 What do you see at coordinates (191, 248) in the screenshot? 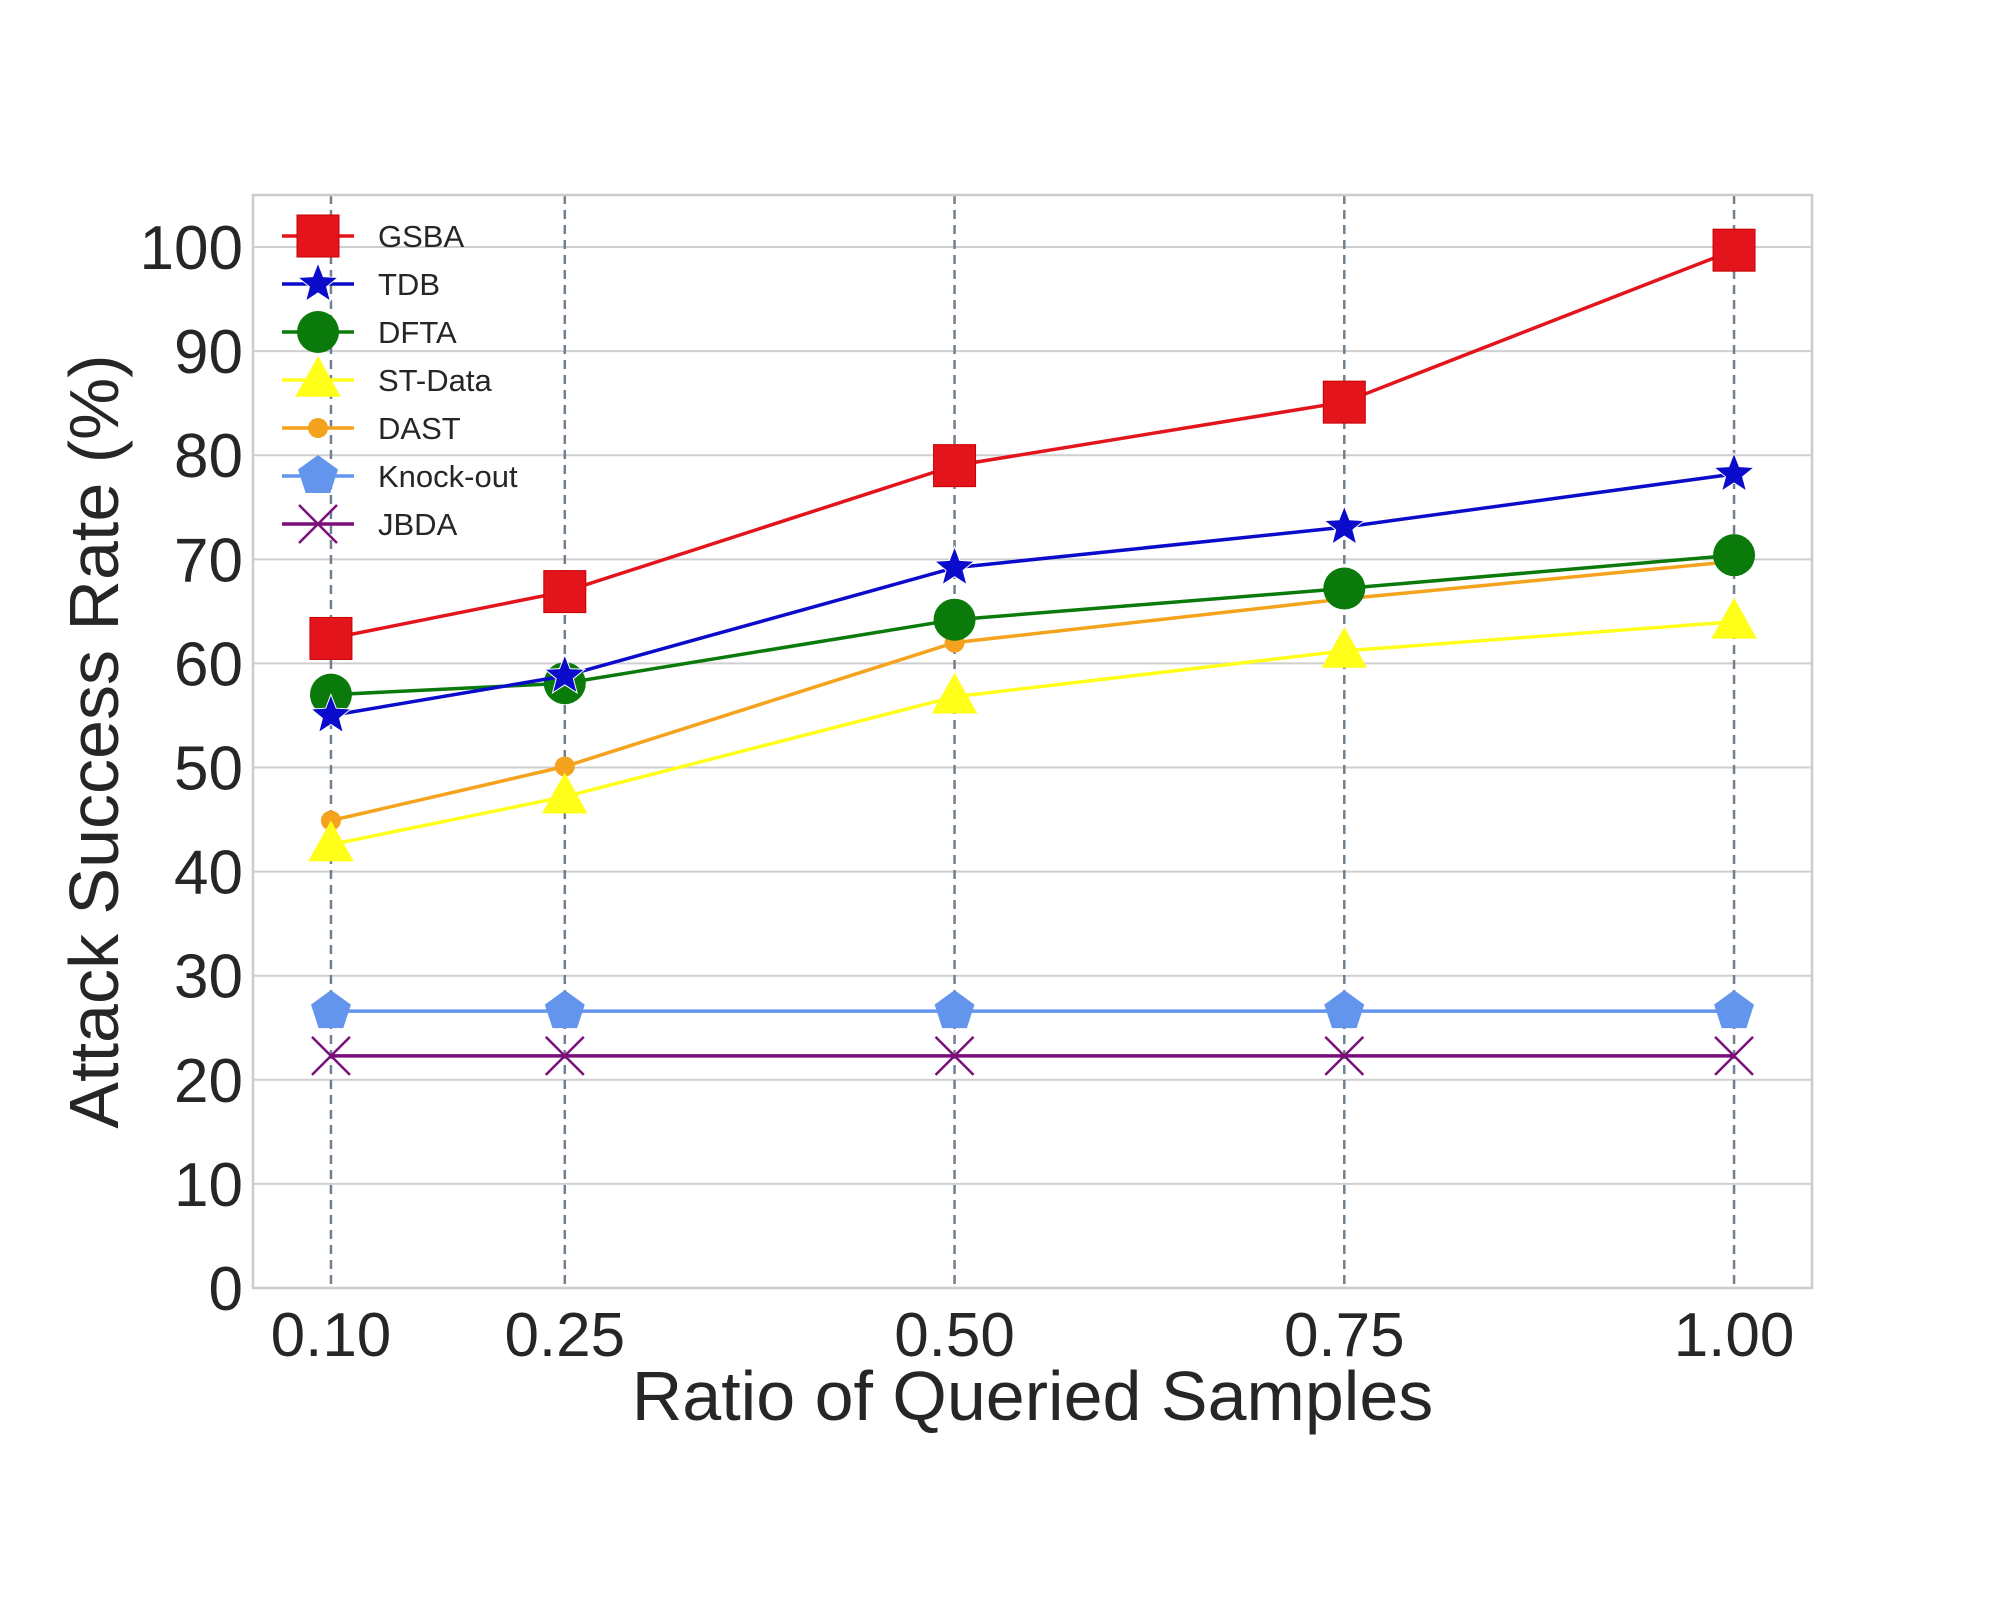
I see `y-tick-label-100: 100` at bounding box center [191, 248].